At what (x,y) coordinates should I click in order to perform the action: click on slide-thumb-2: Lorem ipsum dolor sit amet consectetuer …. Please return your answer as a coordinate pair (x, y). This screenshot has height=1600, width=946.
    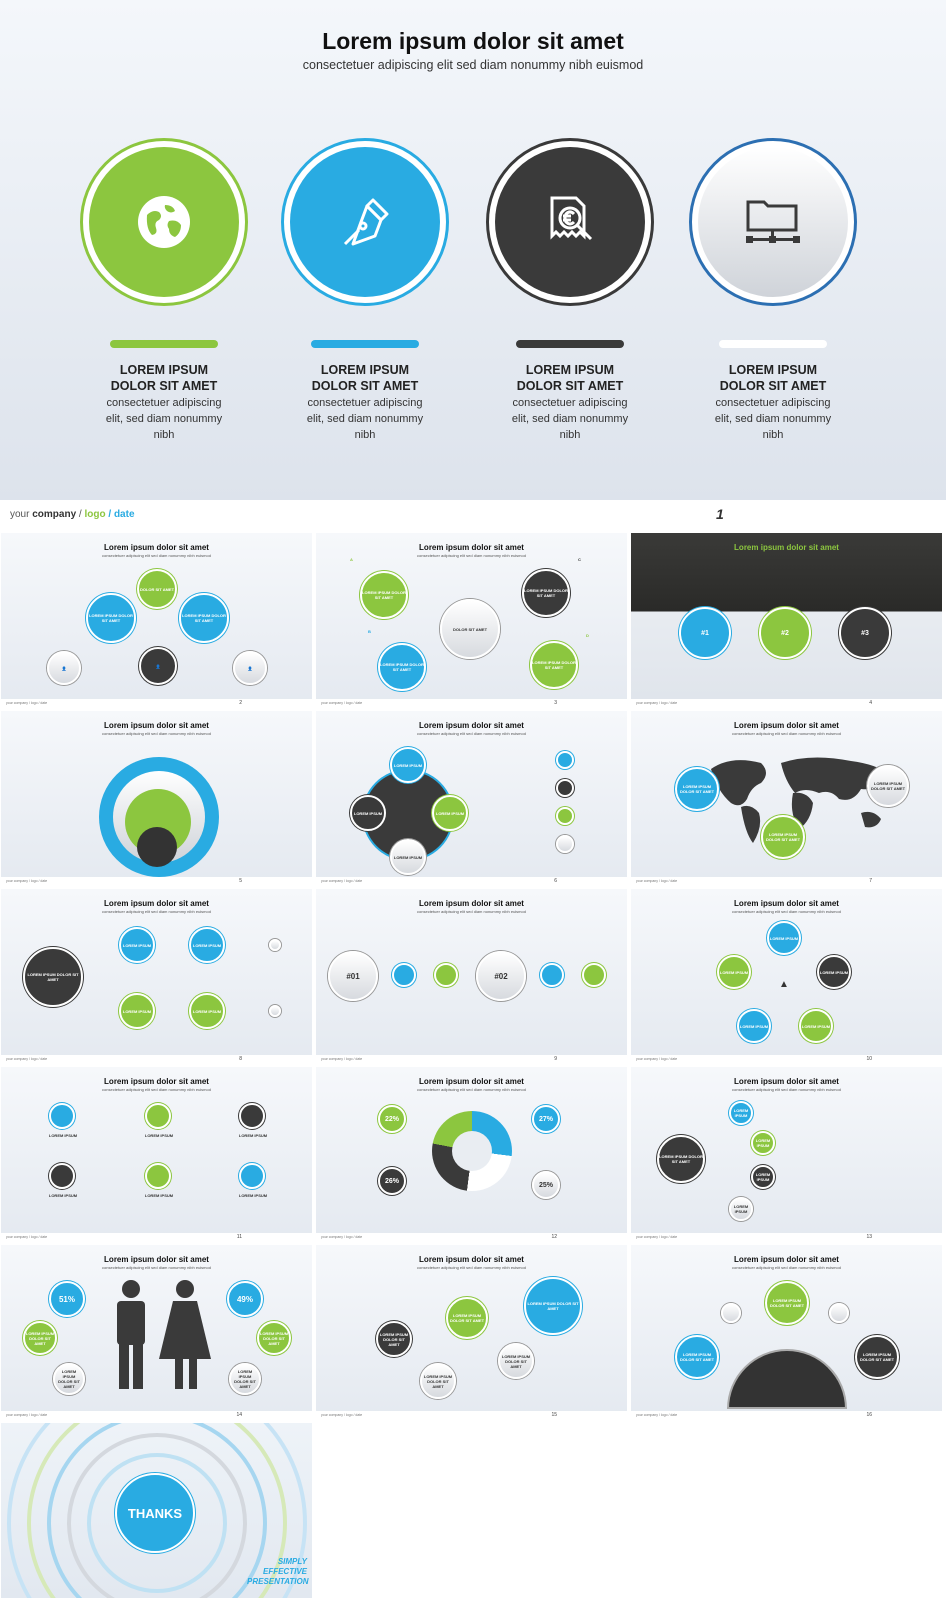
    Looking at the image, I should click on (156, 620).